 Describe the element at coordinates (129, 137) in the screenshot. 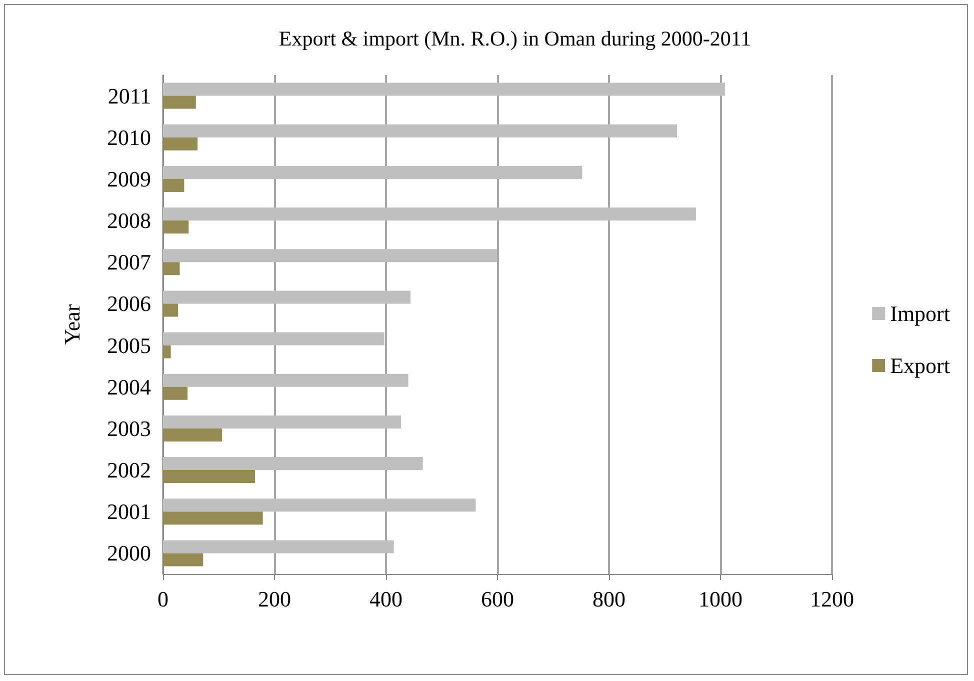

I see `y-tick-label: 2010` at that location.